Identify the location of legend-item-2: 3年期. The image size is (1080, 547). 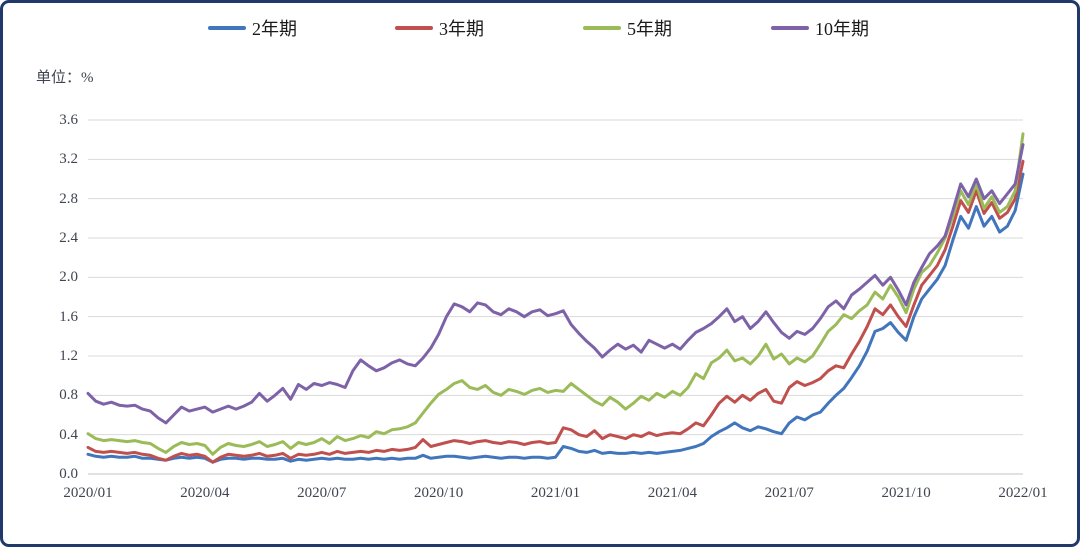
(439, 28).